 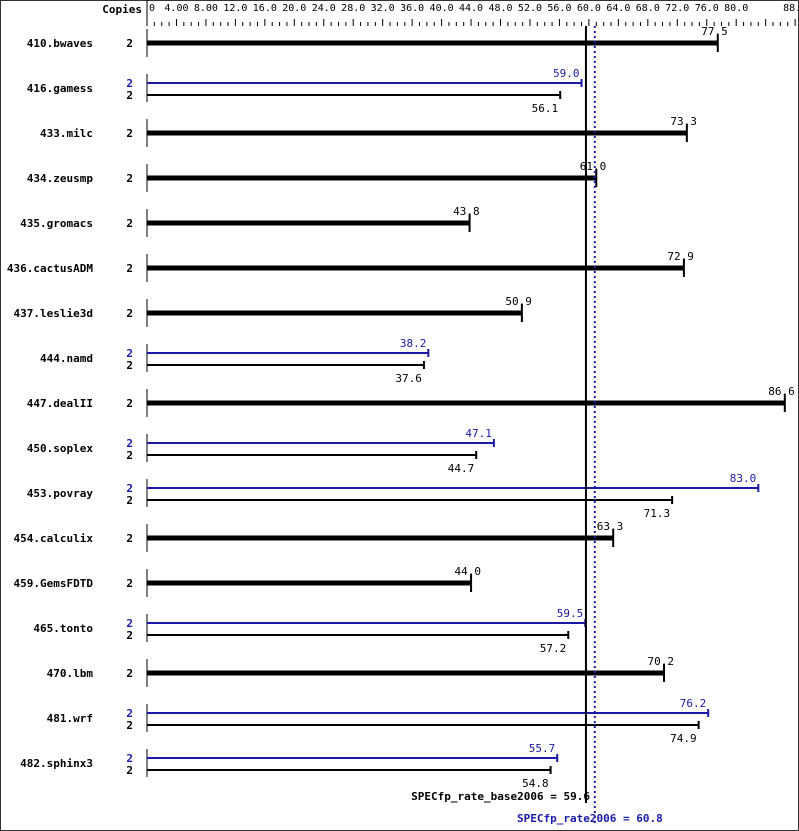 What do you see at coordinates (70, 673) in the screenshot?
I see `benchmark-label: 470.lbm` at bounding box center [70, 673].